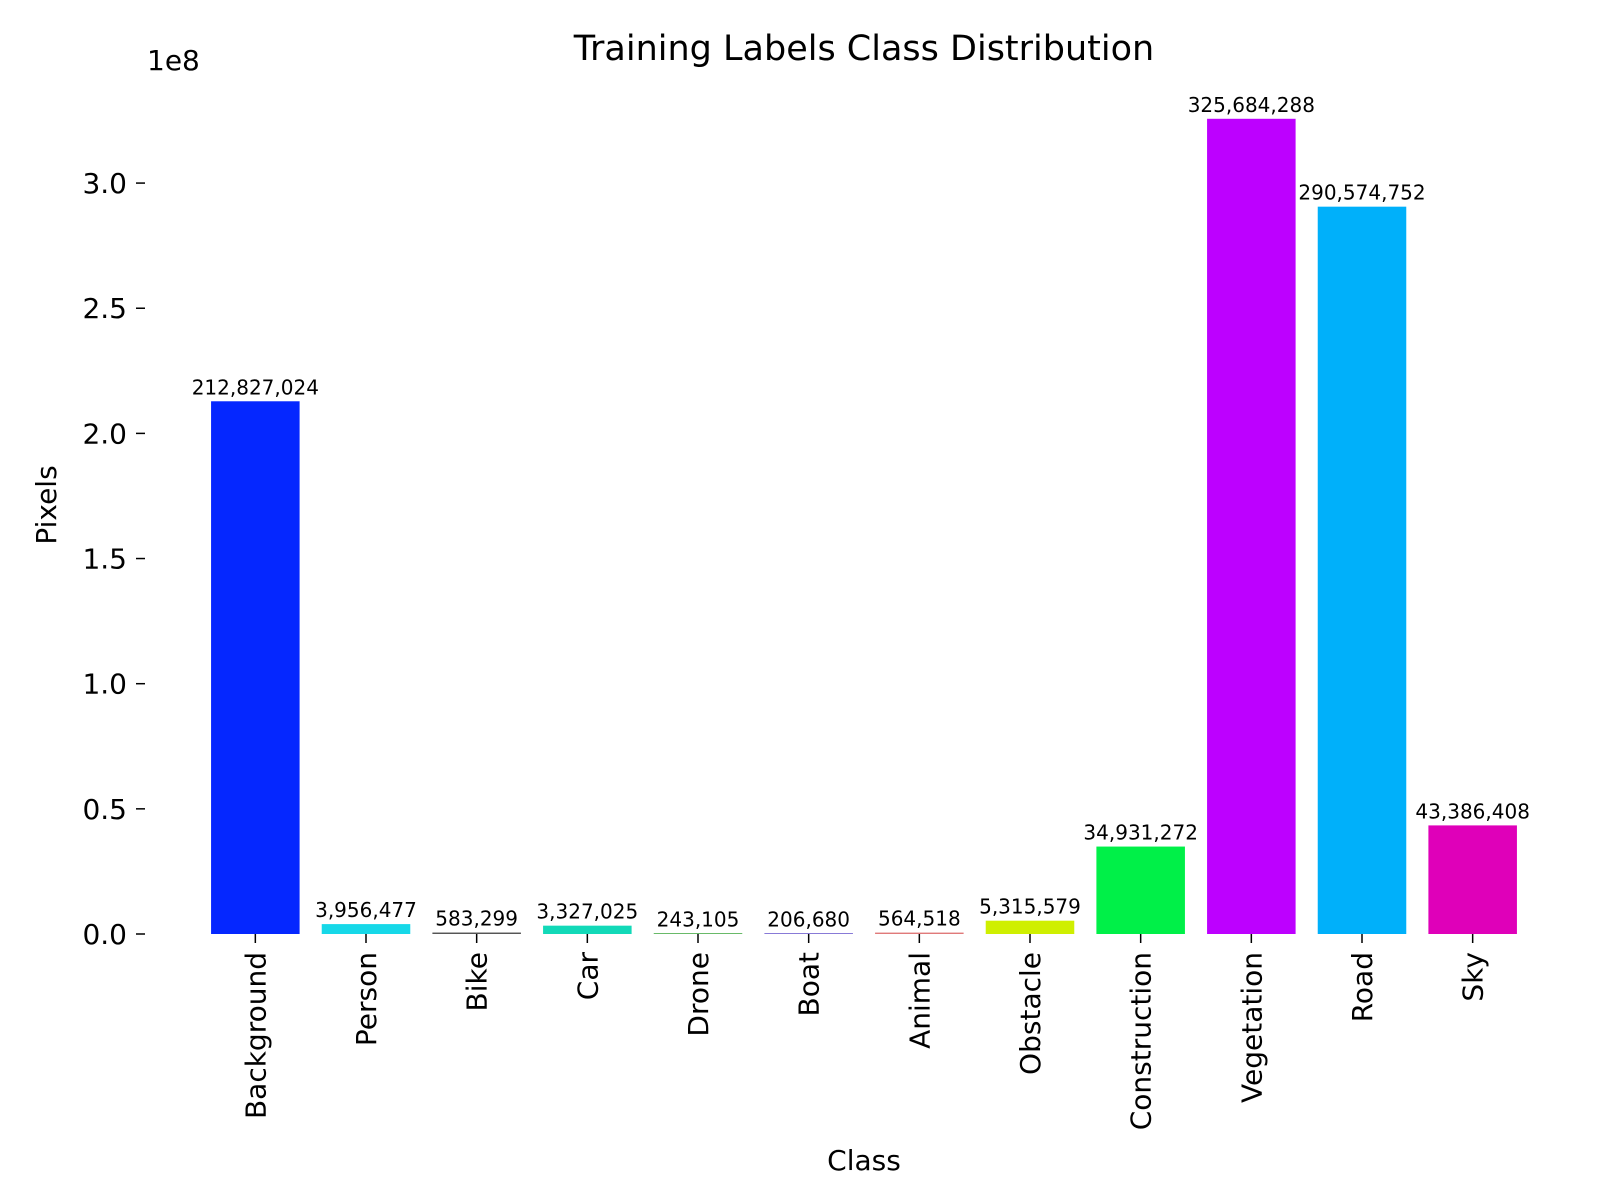 The width and height of the screenshot is (1600, 1204). Describe the element at coordinates (104, 183) in the screenshot. I see `y-tick-label: 3.0` at that location.